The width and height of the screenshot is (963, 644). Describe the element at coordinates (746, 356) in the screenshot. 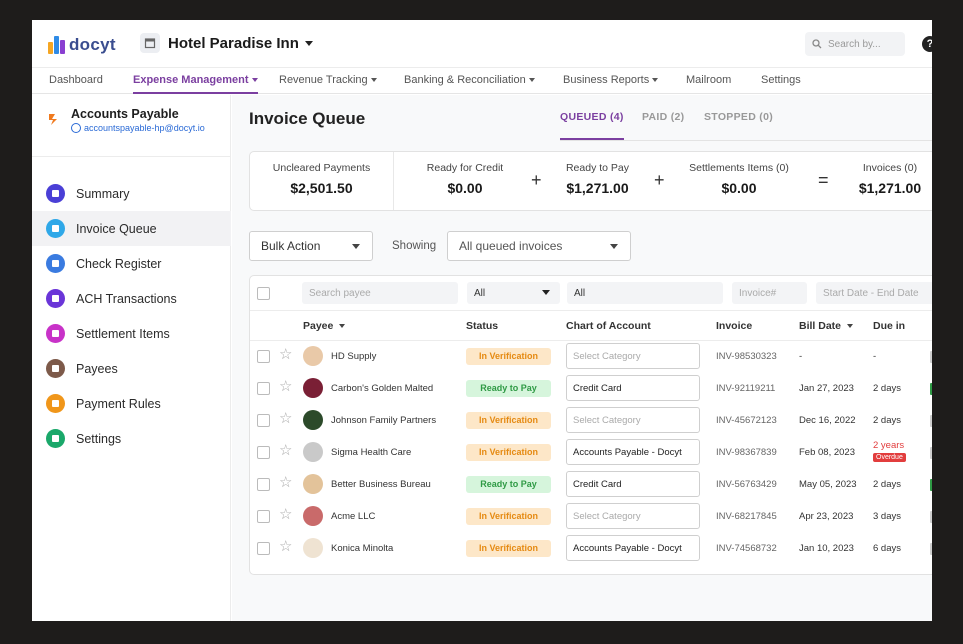

I see `invoice-number: INV-98530323` at that location.